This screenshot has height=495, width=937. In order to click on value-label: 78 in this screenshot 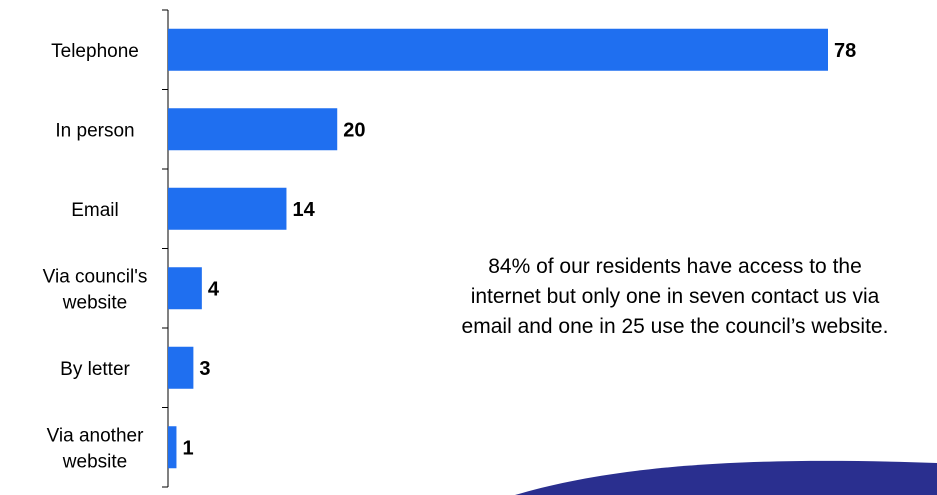, I will do `click(845, 51)`.